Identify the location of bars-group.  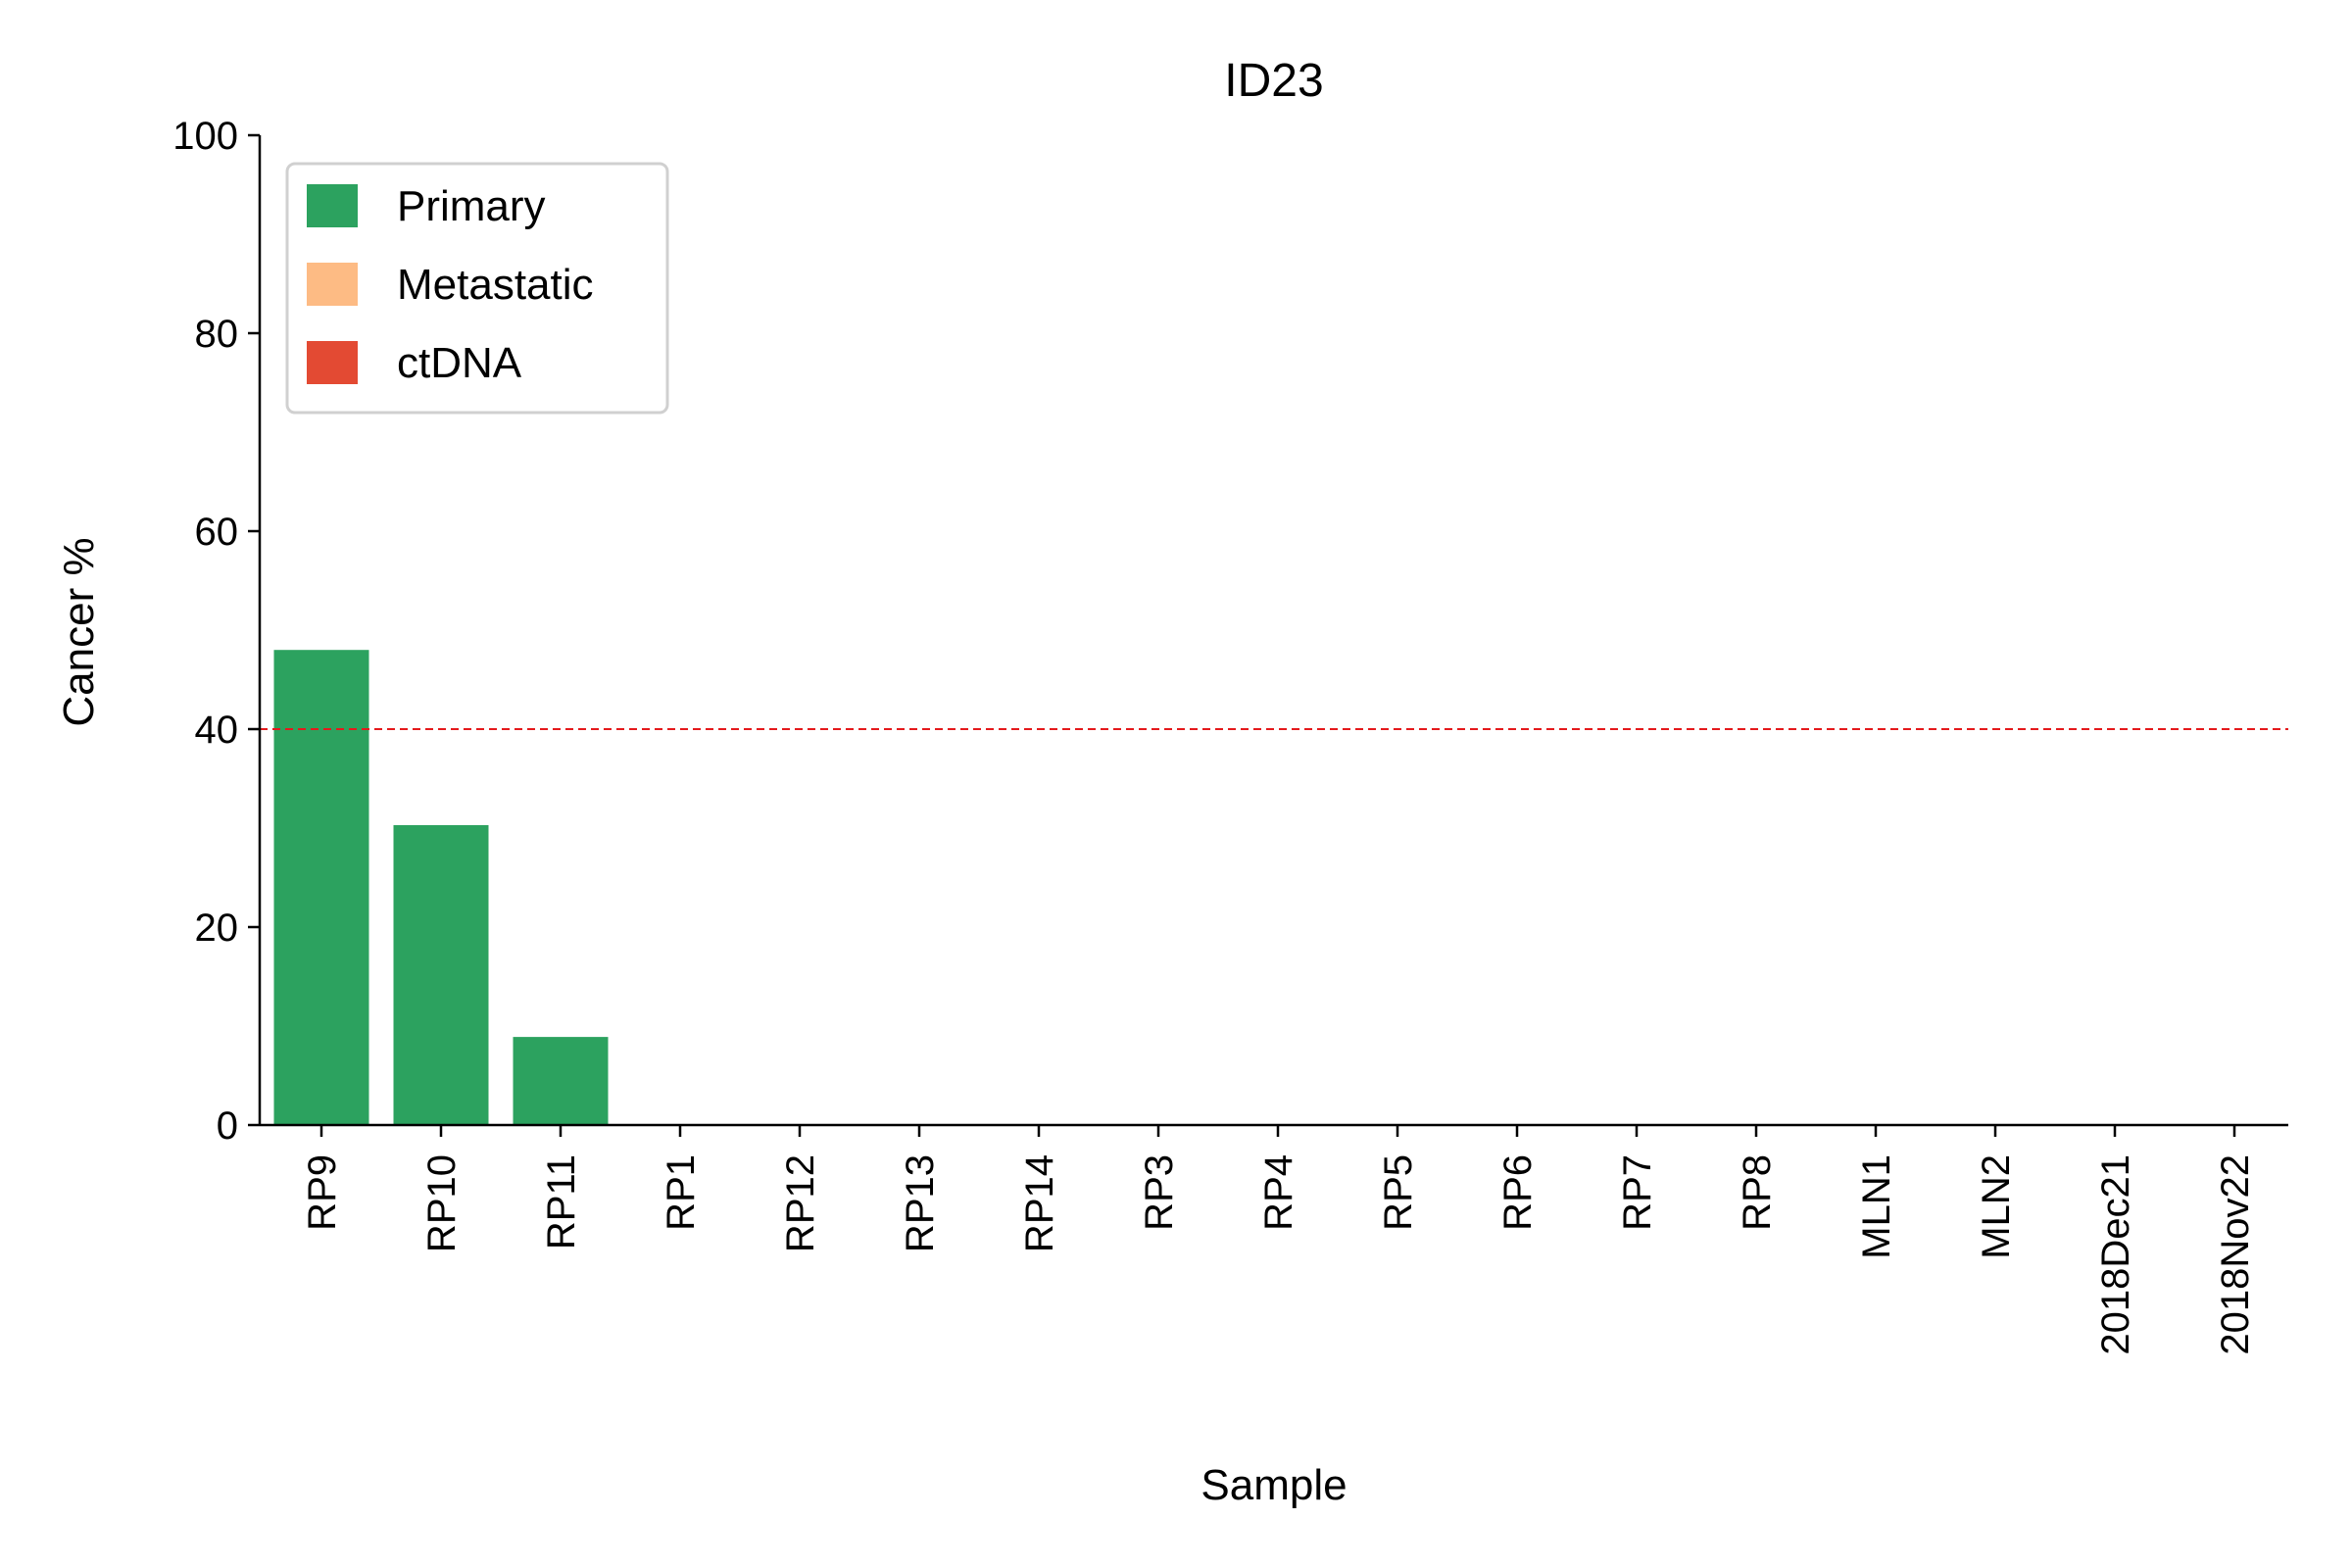
(441, 887).